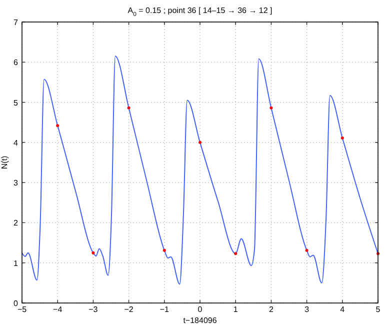 The height and width of the screenshot is (327, 386). I want to click on x-tick-label: 3, so click(307, 309).